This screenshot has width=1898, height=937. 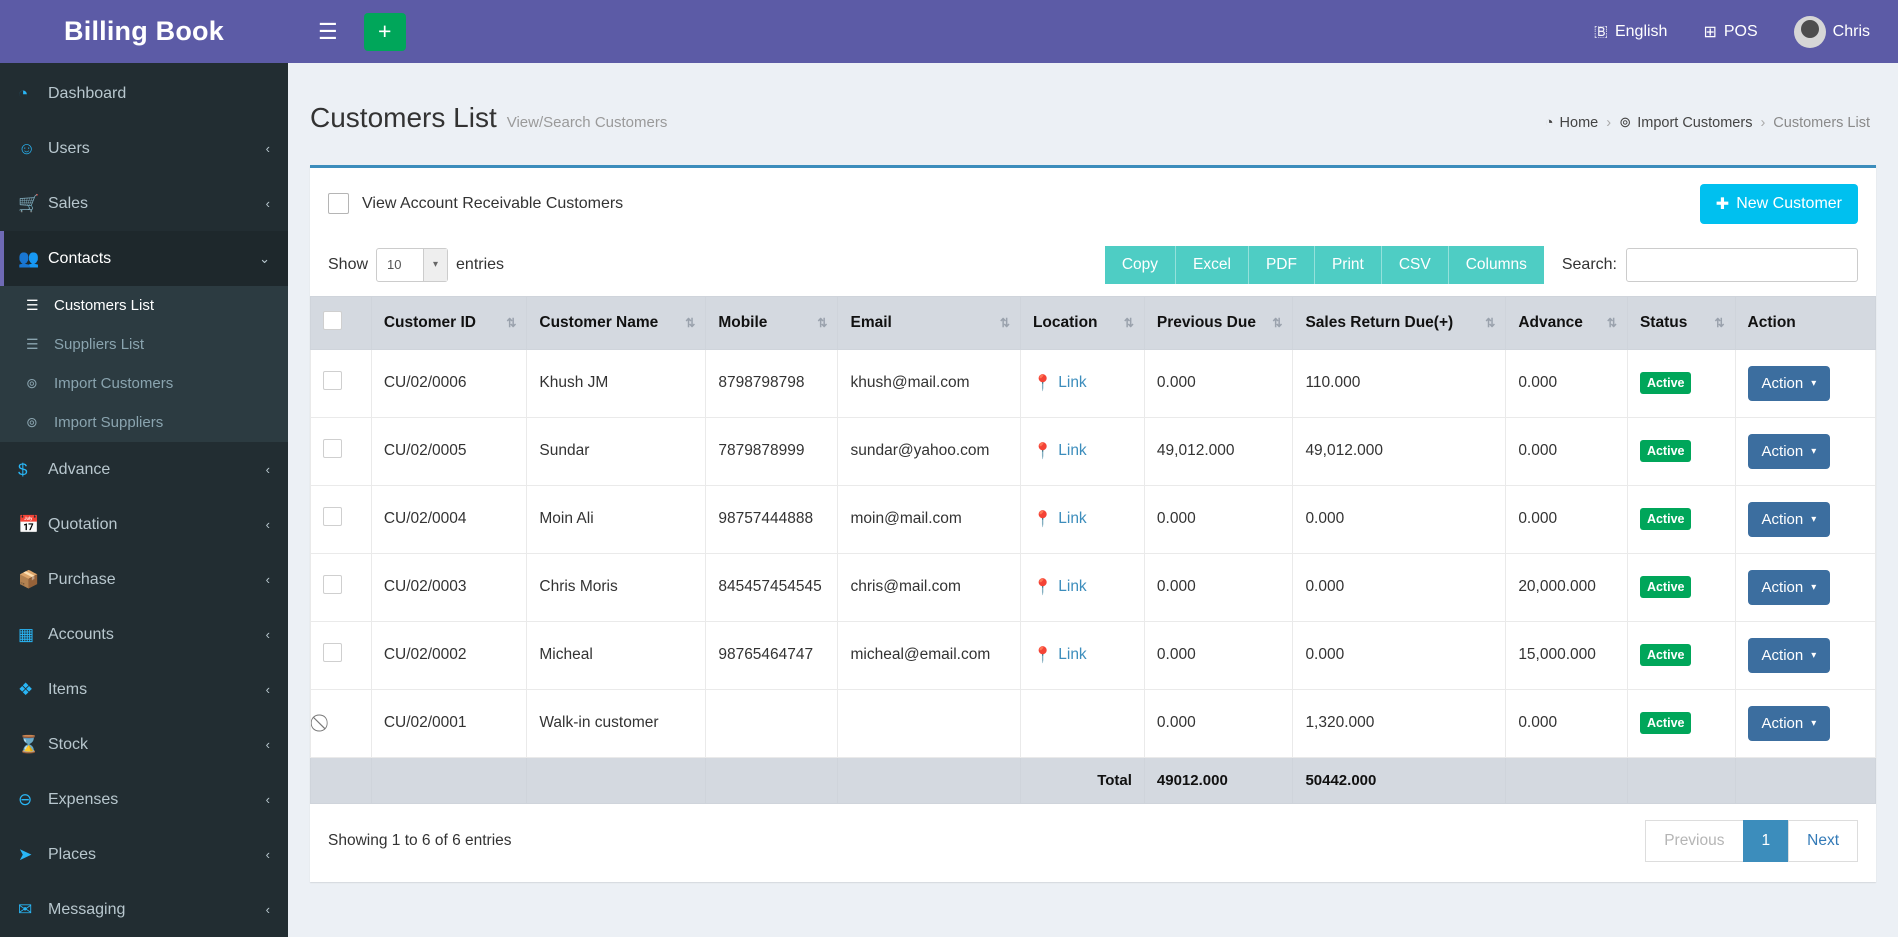 What do you see at coordinates (144, 93) in the screenshot?
I see `sidebar-item-dashboard: ◔ Dashboard` at bounding box center [144, 93].